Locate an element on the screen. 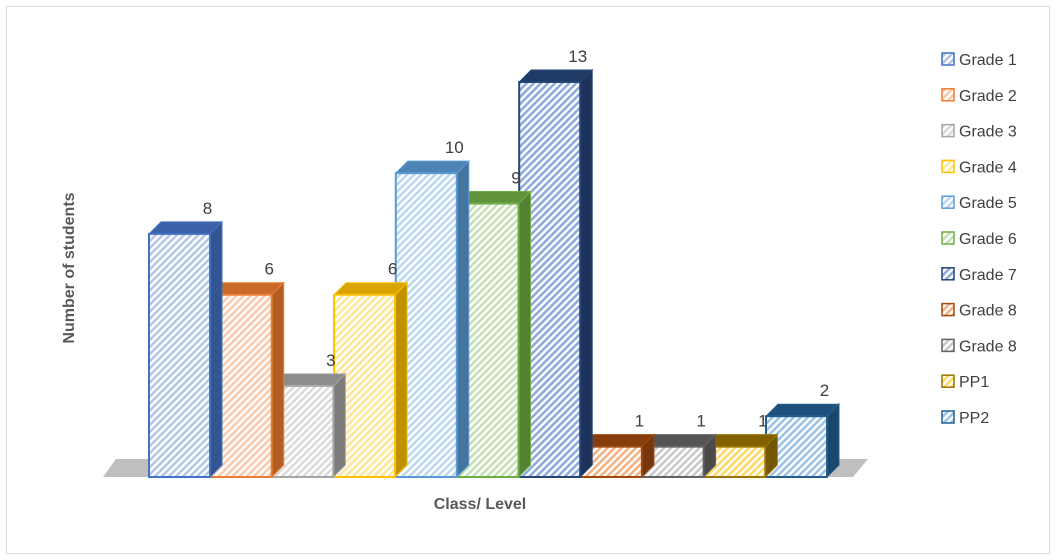 This screenshot has height=560, width=1056. data-label-9: 1 is located at coordinates (700, 421).